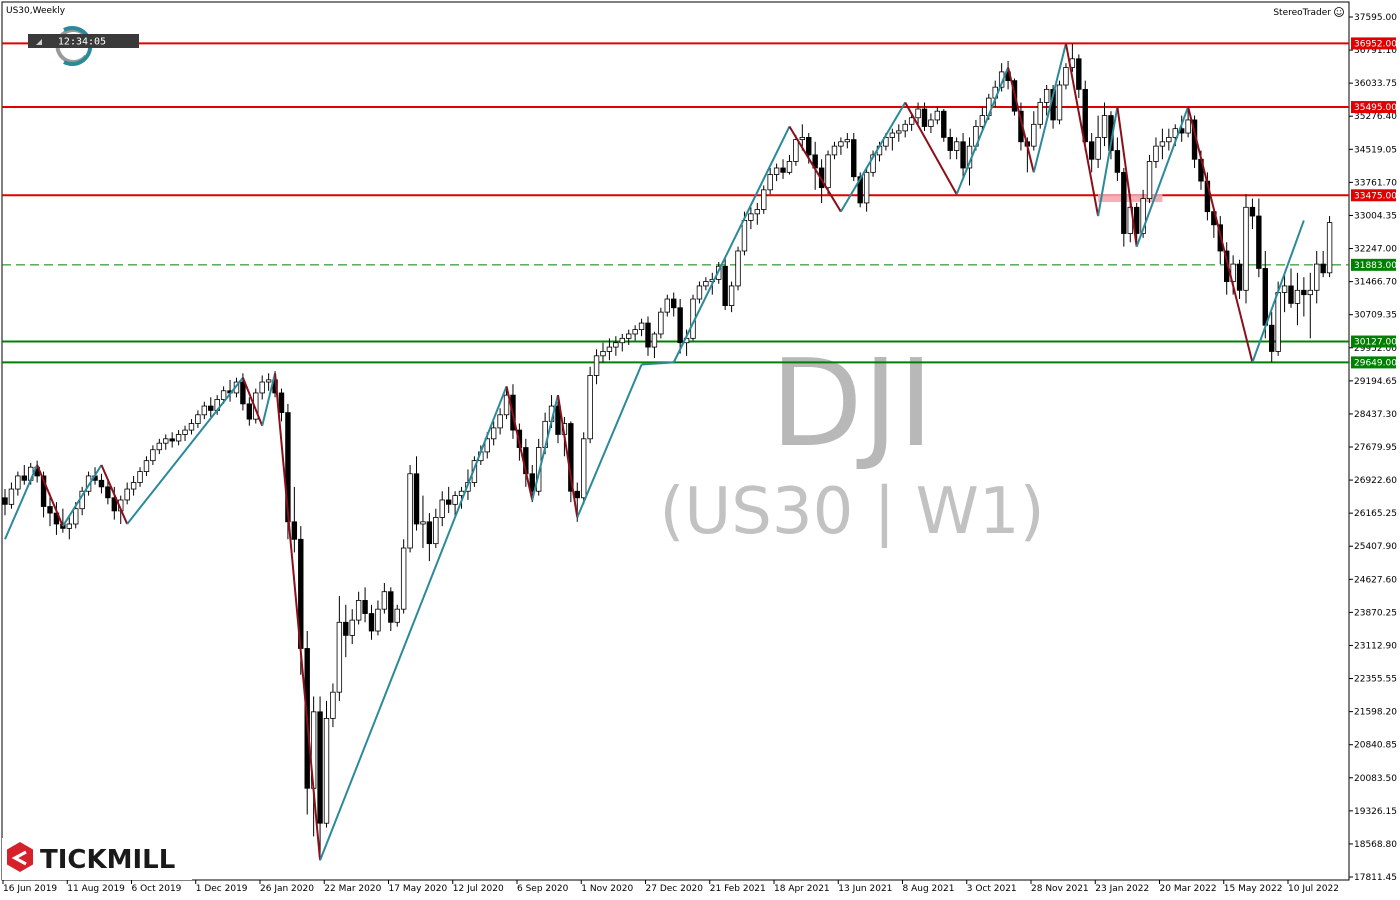  What do you see at coordinates (1375, 680) in the screenshot?
I see `y-tick-label: 22355.55` at bounding box center [1375, 680].